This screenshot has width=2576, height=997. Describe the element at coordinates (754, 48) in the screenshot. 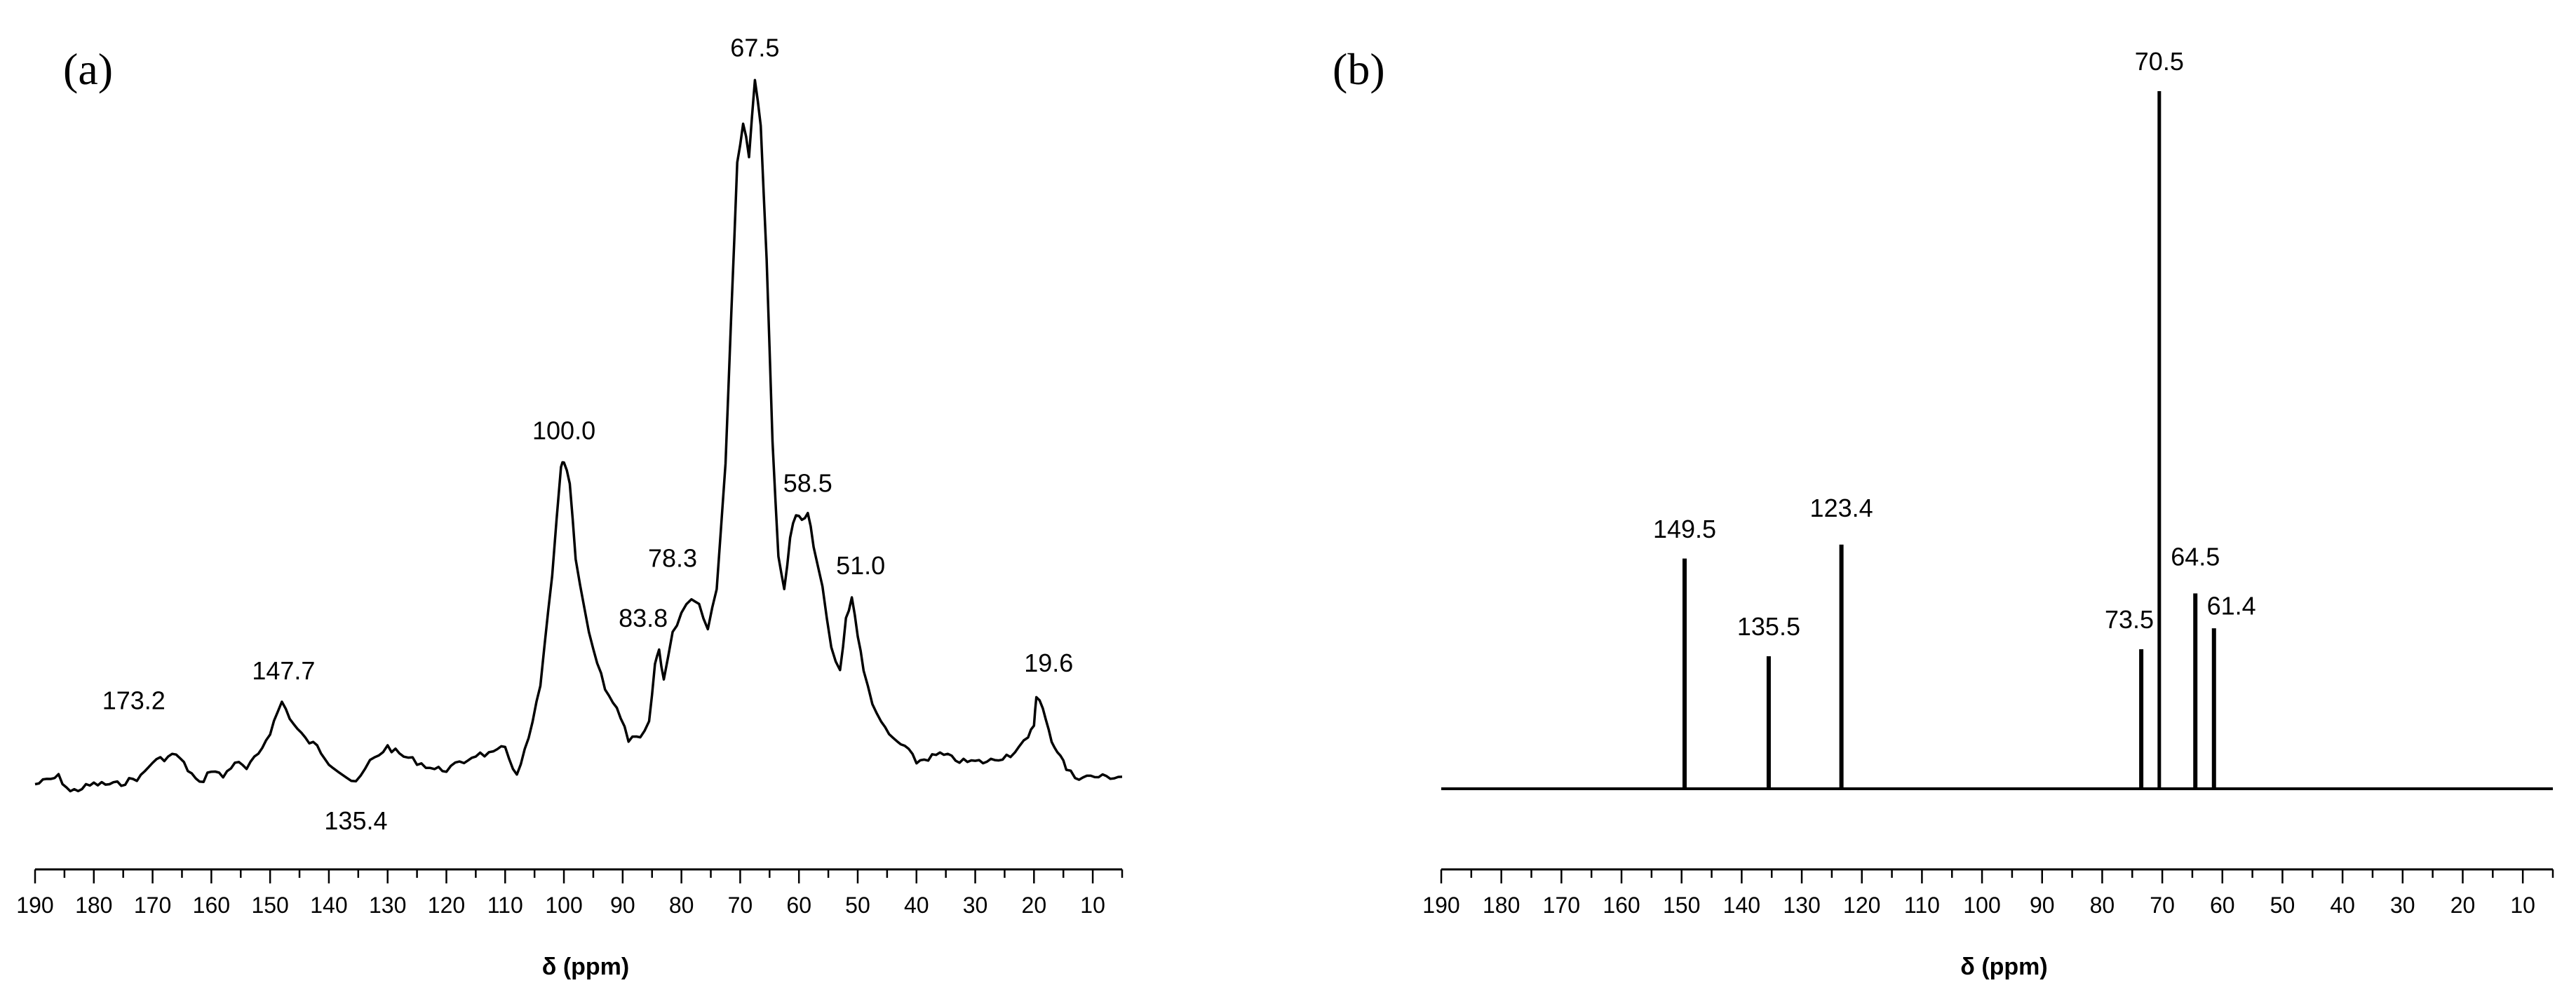

I see `peak-label: 67.5` at that location.